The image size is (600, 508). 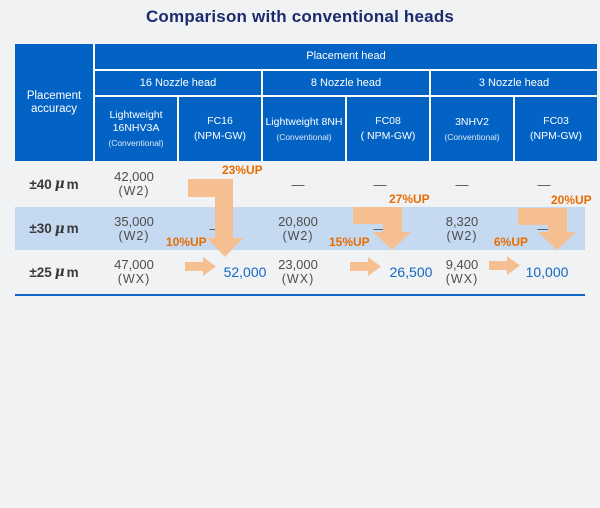 I want to click on cell-value: 8,320, so click(x=462, y=221).